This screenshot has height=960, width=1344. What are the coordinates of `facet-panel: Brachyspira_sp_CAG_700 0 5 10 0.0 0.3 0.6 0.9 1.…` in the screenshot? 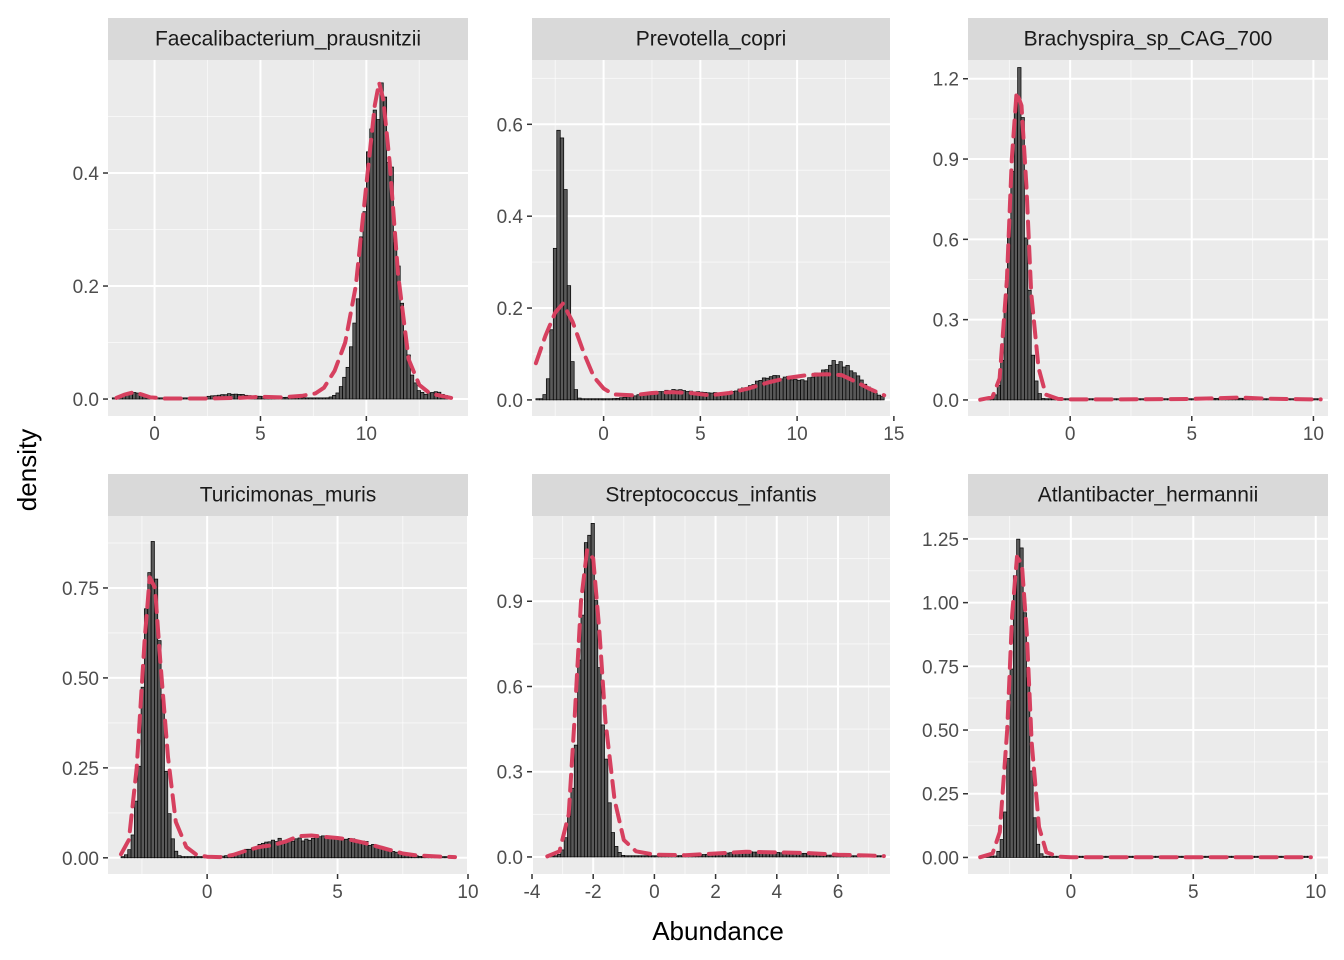 It's located at (1130, 231).